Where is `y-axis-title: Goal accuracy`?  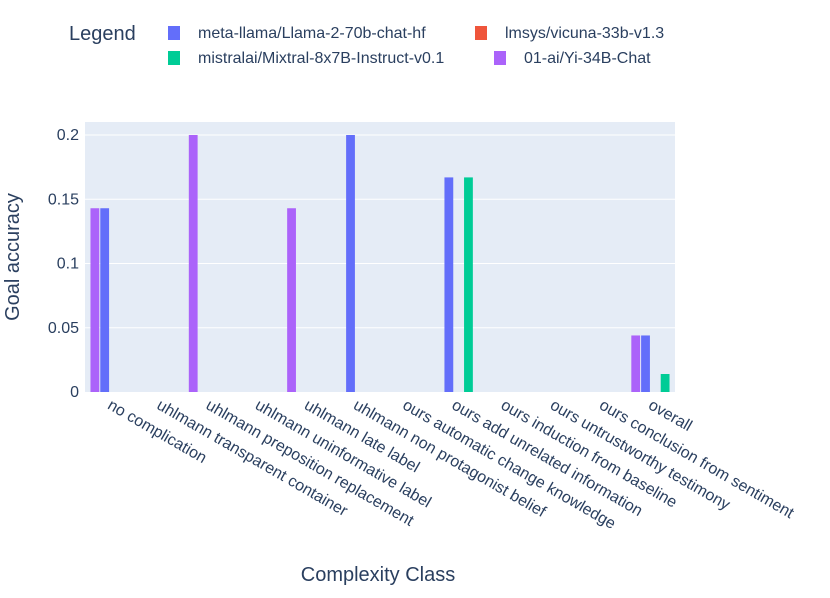
y-axis-title: Goal accuracy is located at coordinates (13, 257).